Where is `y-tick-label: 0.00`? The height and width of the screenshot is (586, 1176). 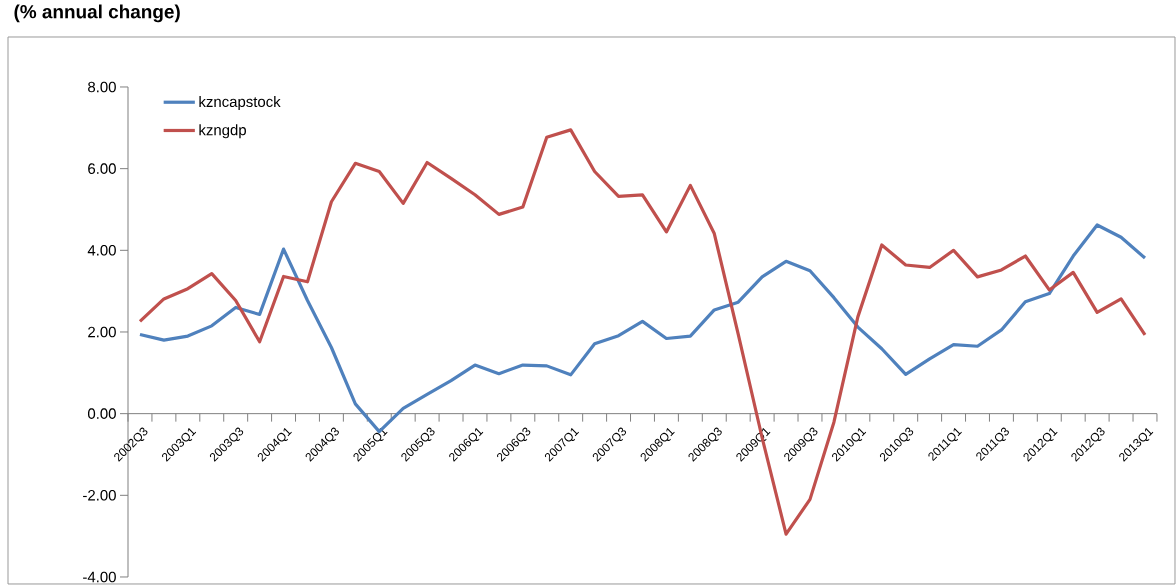
y-tick-label: 0.00 is located at coordinates (101, 414).